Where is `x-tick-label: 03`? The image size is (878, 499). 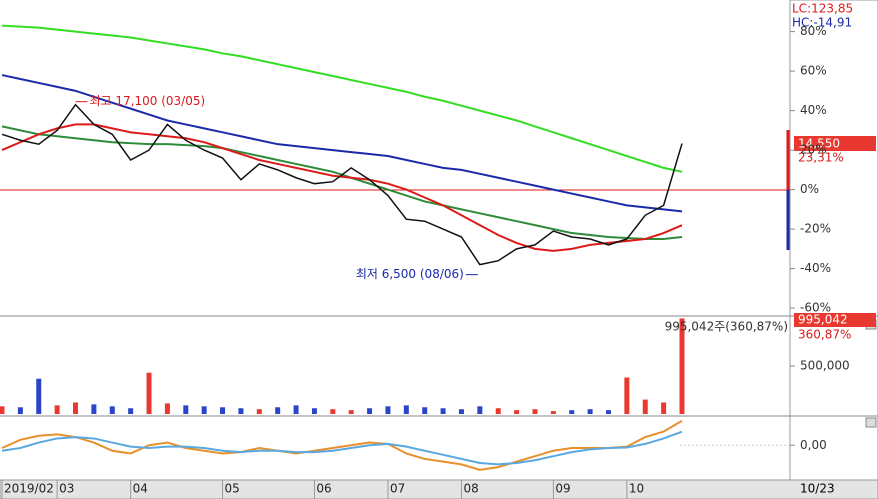
x-tick-label: 03 is located at coordinates (66, 489).